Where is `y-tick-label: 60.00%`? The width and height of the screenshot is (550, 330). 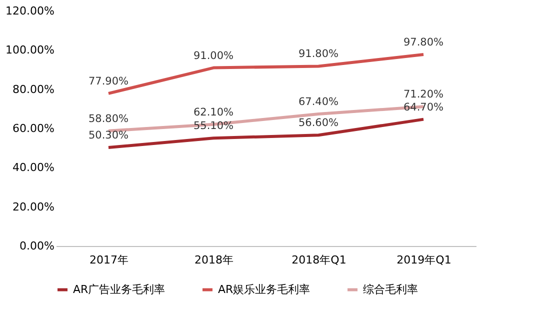 y-tick-label: 60.00% is located at coordinates (33, 128).